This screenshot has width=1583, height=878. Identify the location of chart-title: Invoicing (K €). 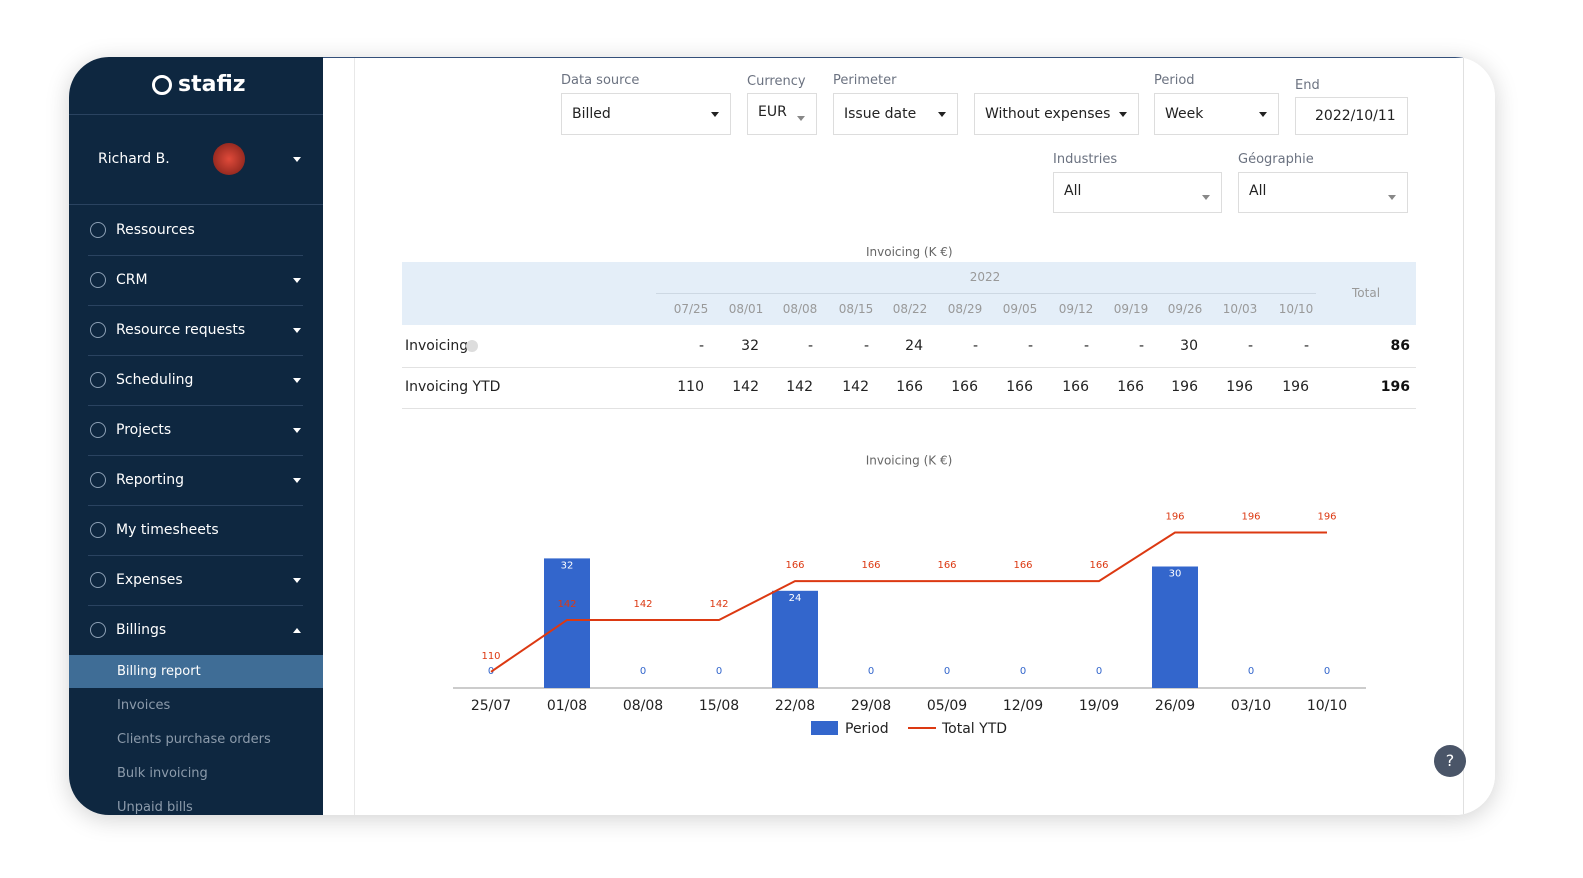
(909, 461).